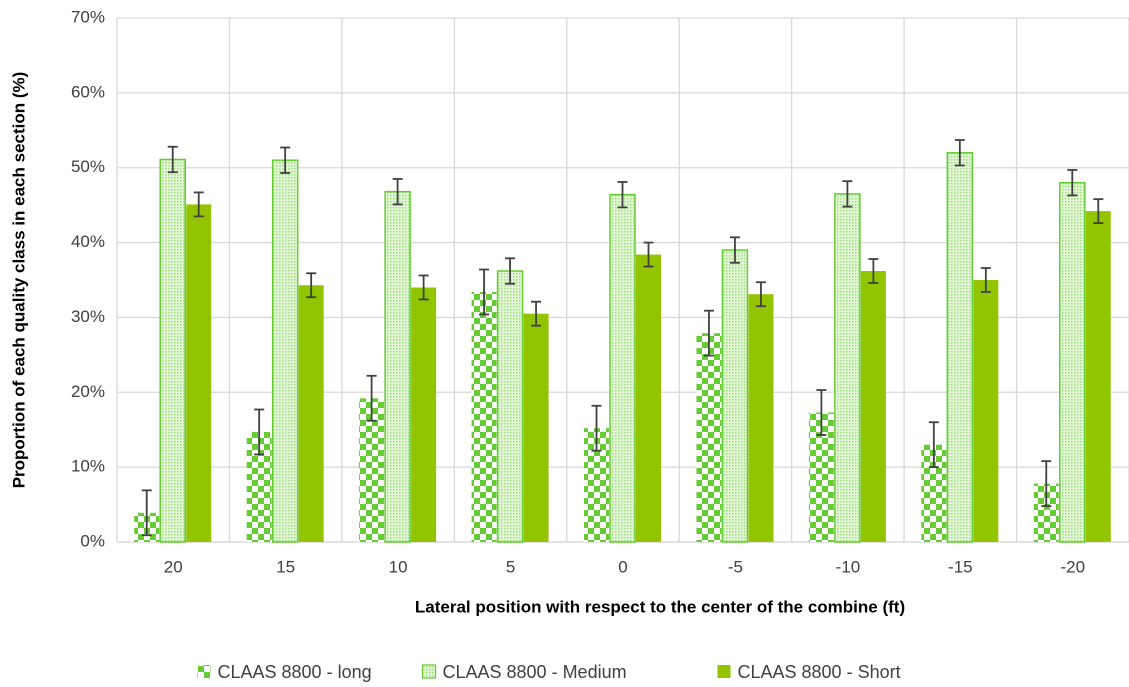 Image resolution: width=1129 pixels, height=687 pixels. I want to click on legend-label: CLAAS 8800 - Short, so click(819, 672).